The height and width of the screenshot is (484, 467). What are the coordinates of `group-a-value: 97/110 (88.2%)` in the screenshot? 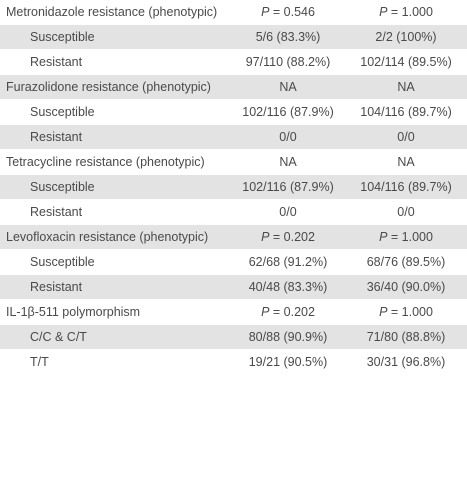 It's located at (288, 62).